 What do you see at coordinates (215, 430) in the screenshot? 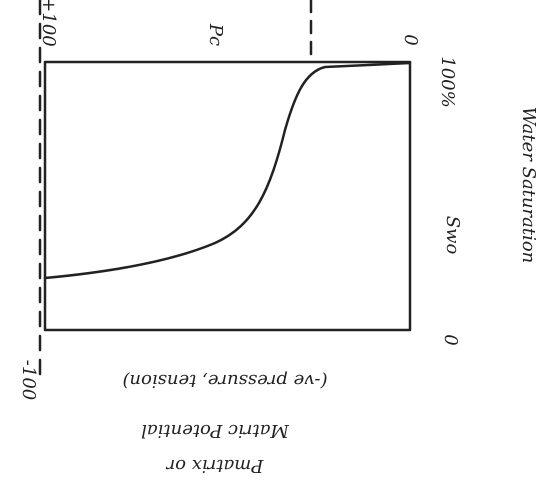
I see `bottom-title-line1: Matric Potential` at bounding box center [215, 430].